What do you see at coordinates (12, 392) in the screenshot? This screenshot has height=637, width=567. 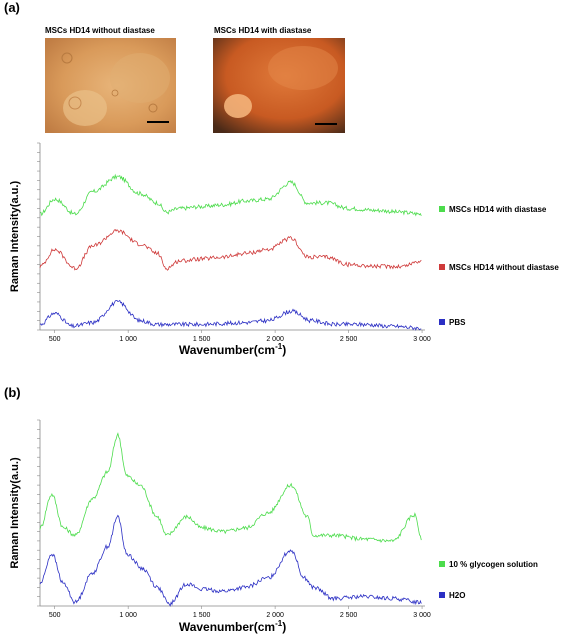 I see `panel-b-label: (b)` at bounding box center [12, 392].